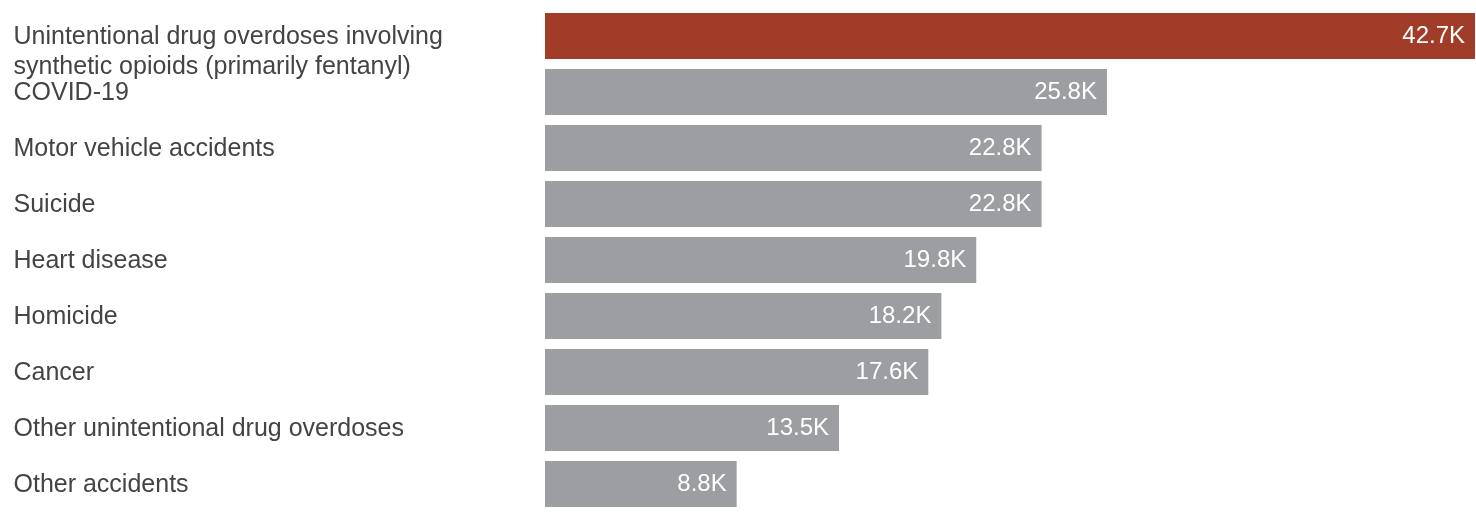  What do you see at coordinates (798, 426) in the screenshot?
I see `data-label: 13.5K` at bounding box center [798, 426].